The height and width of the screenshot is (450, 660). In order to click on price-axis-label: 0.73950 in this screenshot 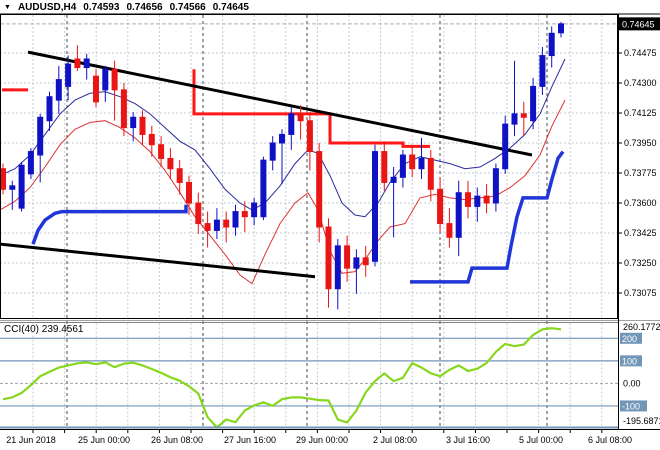, I will do `click(640, 143)`.